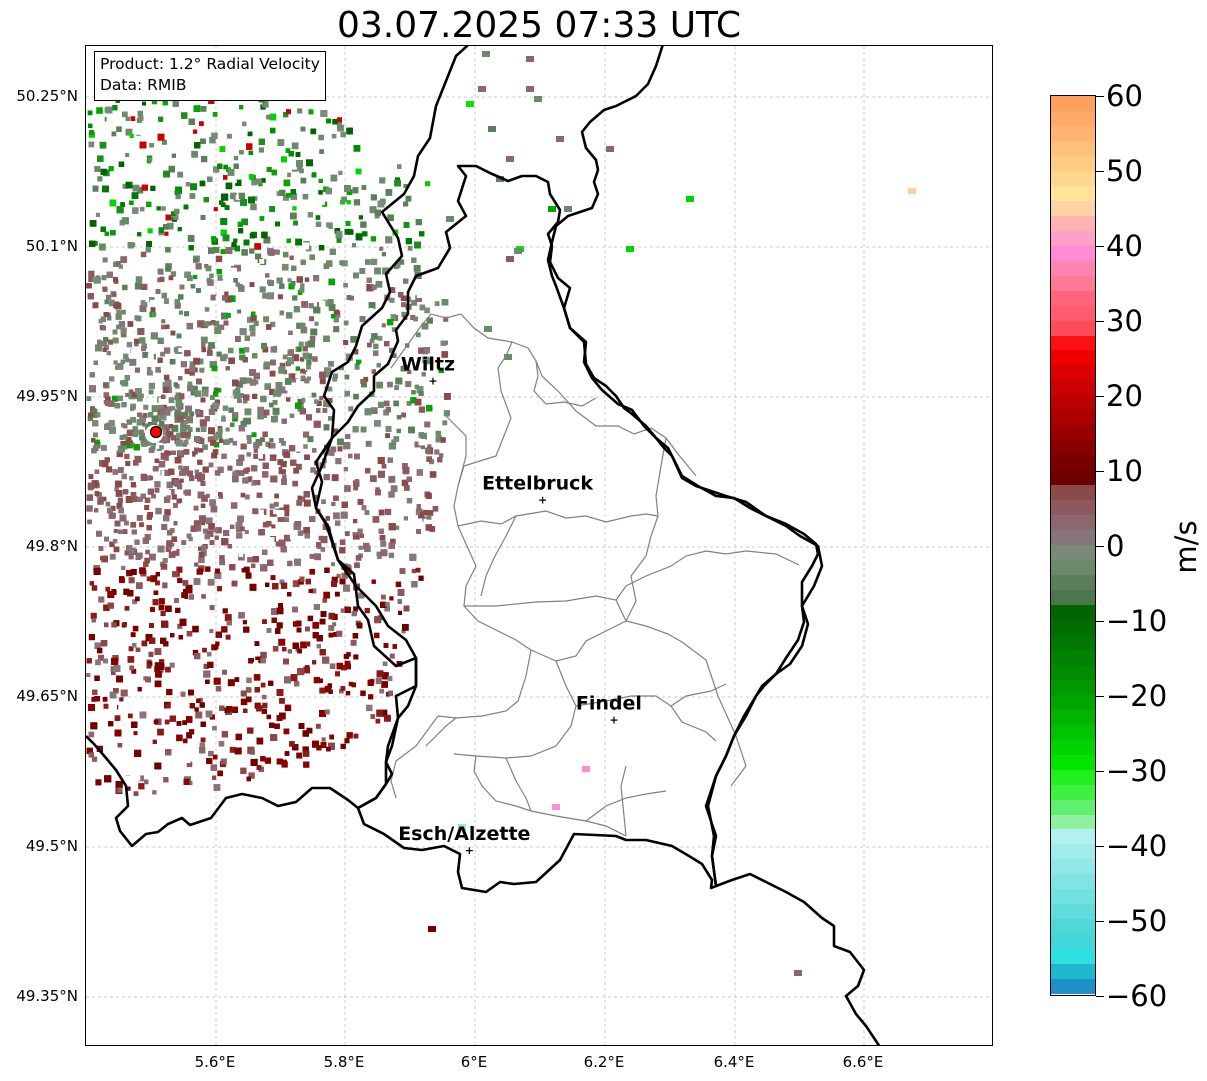  I want to click on map-title: 03.07.2025 07:33 UTC, so click(539, 25).